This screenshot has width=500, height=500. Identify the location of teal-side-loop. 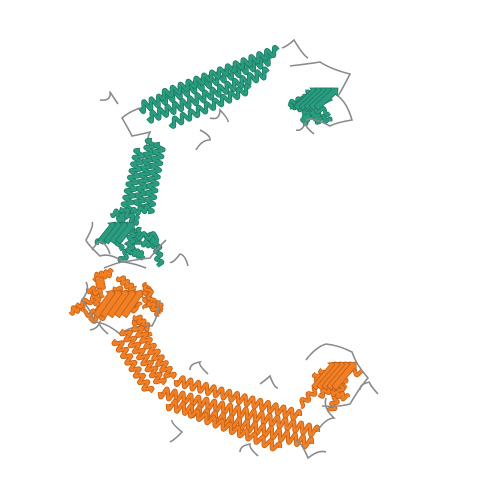
(203, 140).